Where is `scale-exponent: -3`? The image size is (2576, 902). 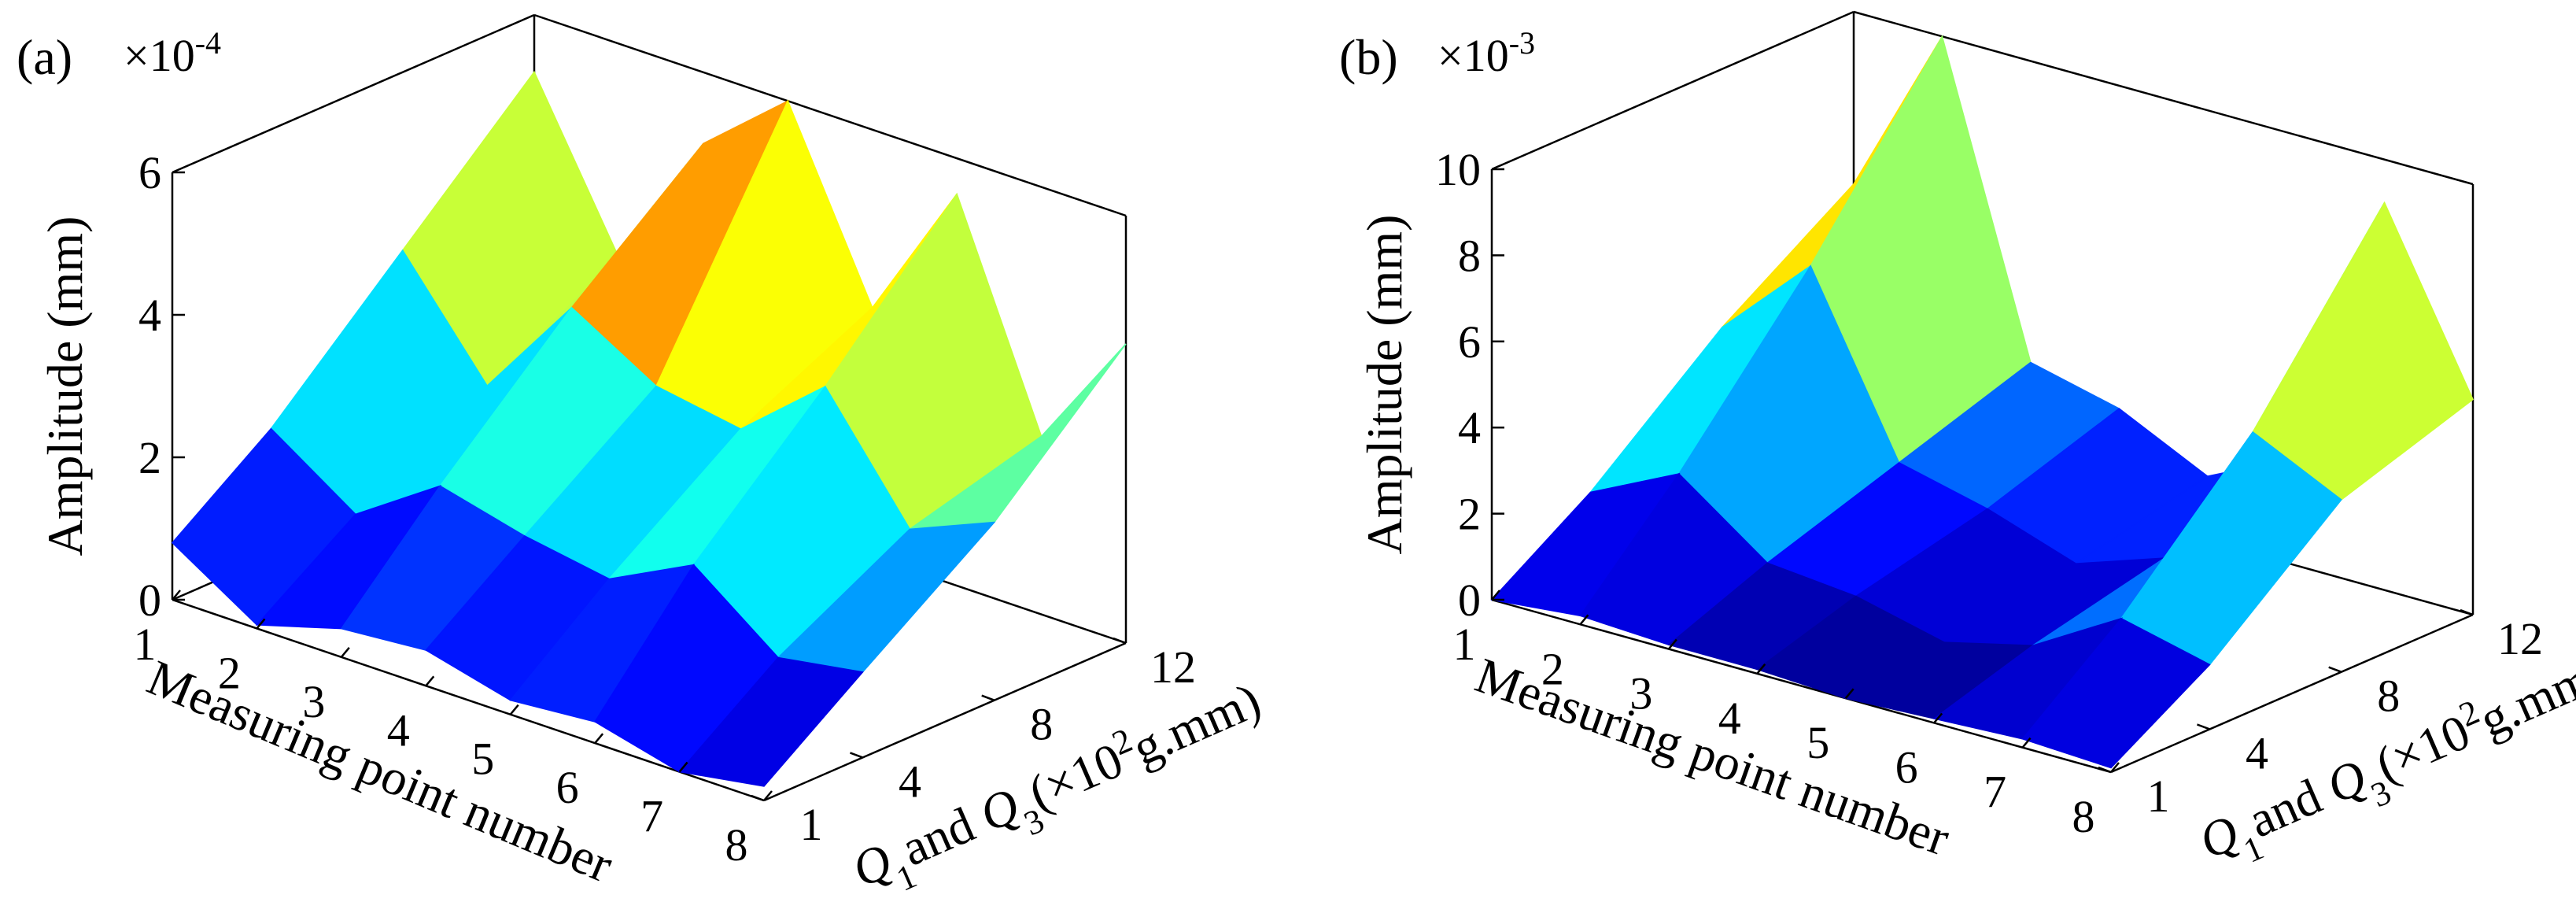
scale-exponent: -3 is located at coordinates (1522, 43).